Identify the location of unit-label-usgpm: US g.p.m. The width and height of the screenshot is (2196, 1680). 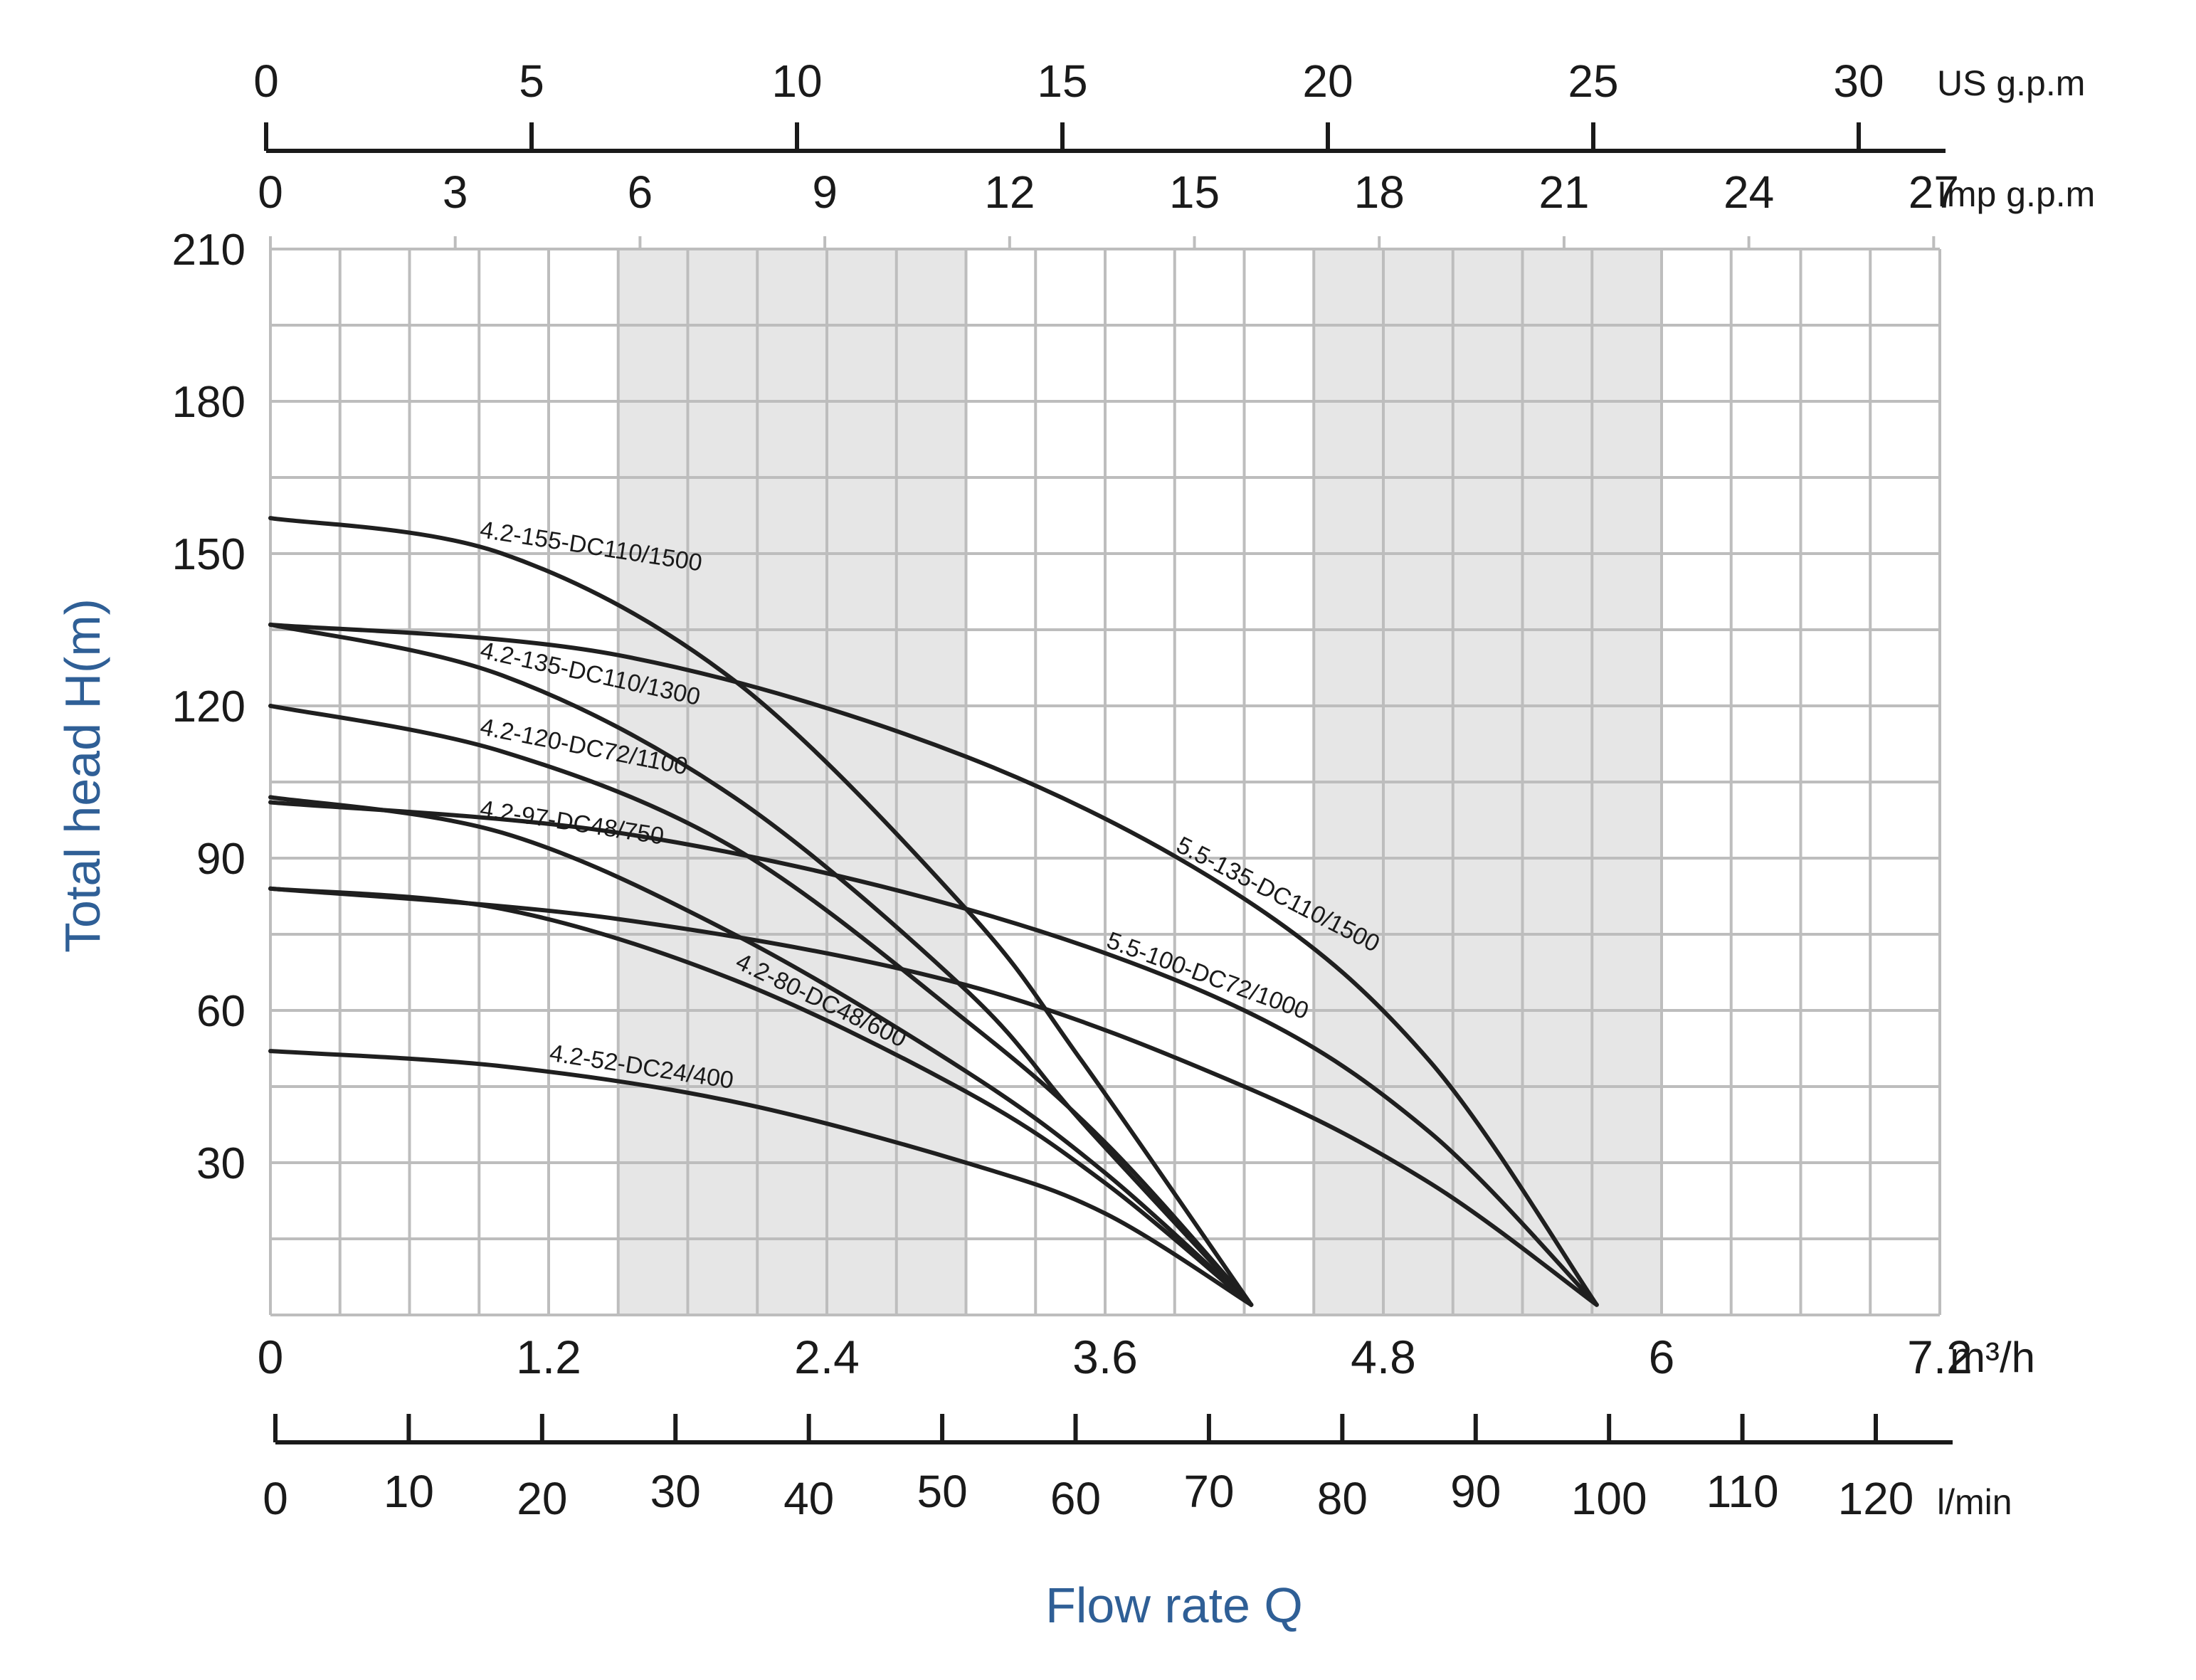
(2011, 83).